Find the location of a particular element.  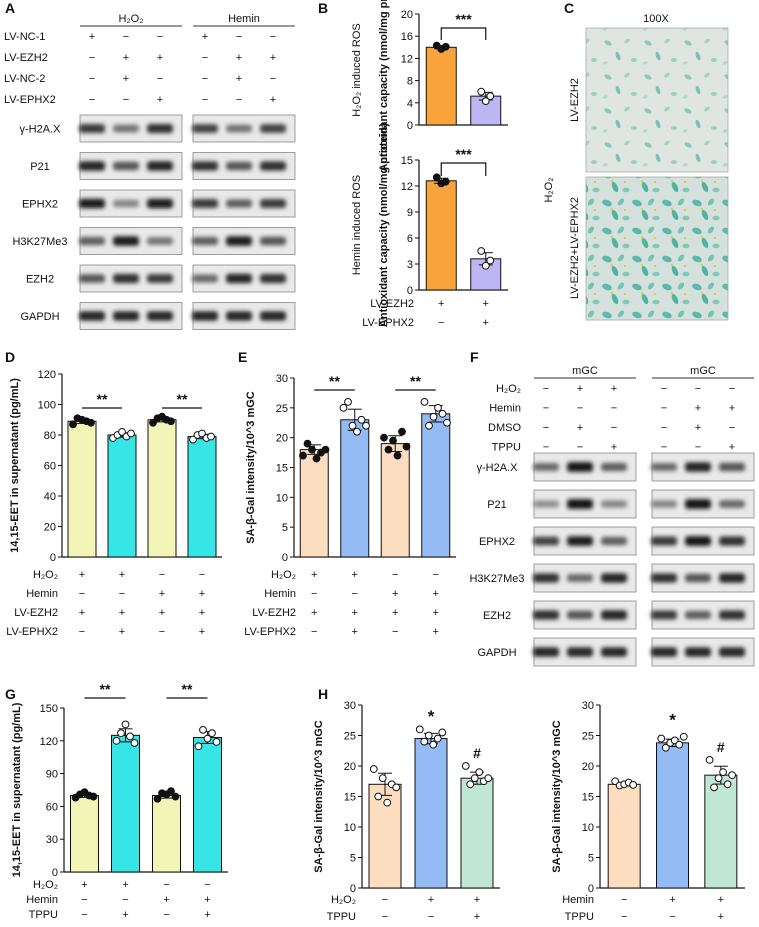

panel-letter-f: F is located at coordinates (474, 357).